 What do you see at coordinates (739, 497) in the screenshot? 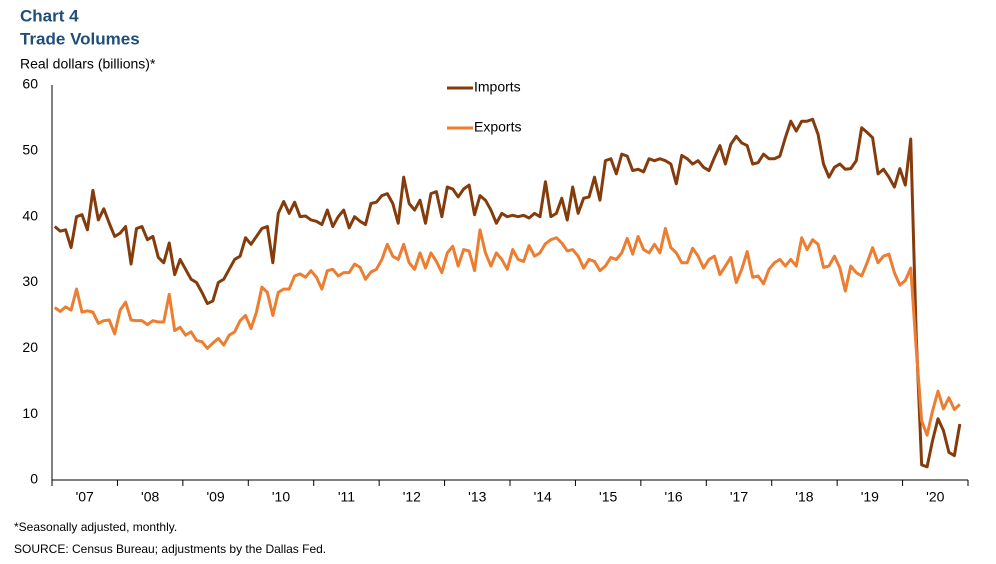
I see `x-tick-label: '17` at bounding box center [739, 497].